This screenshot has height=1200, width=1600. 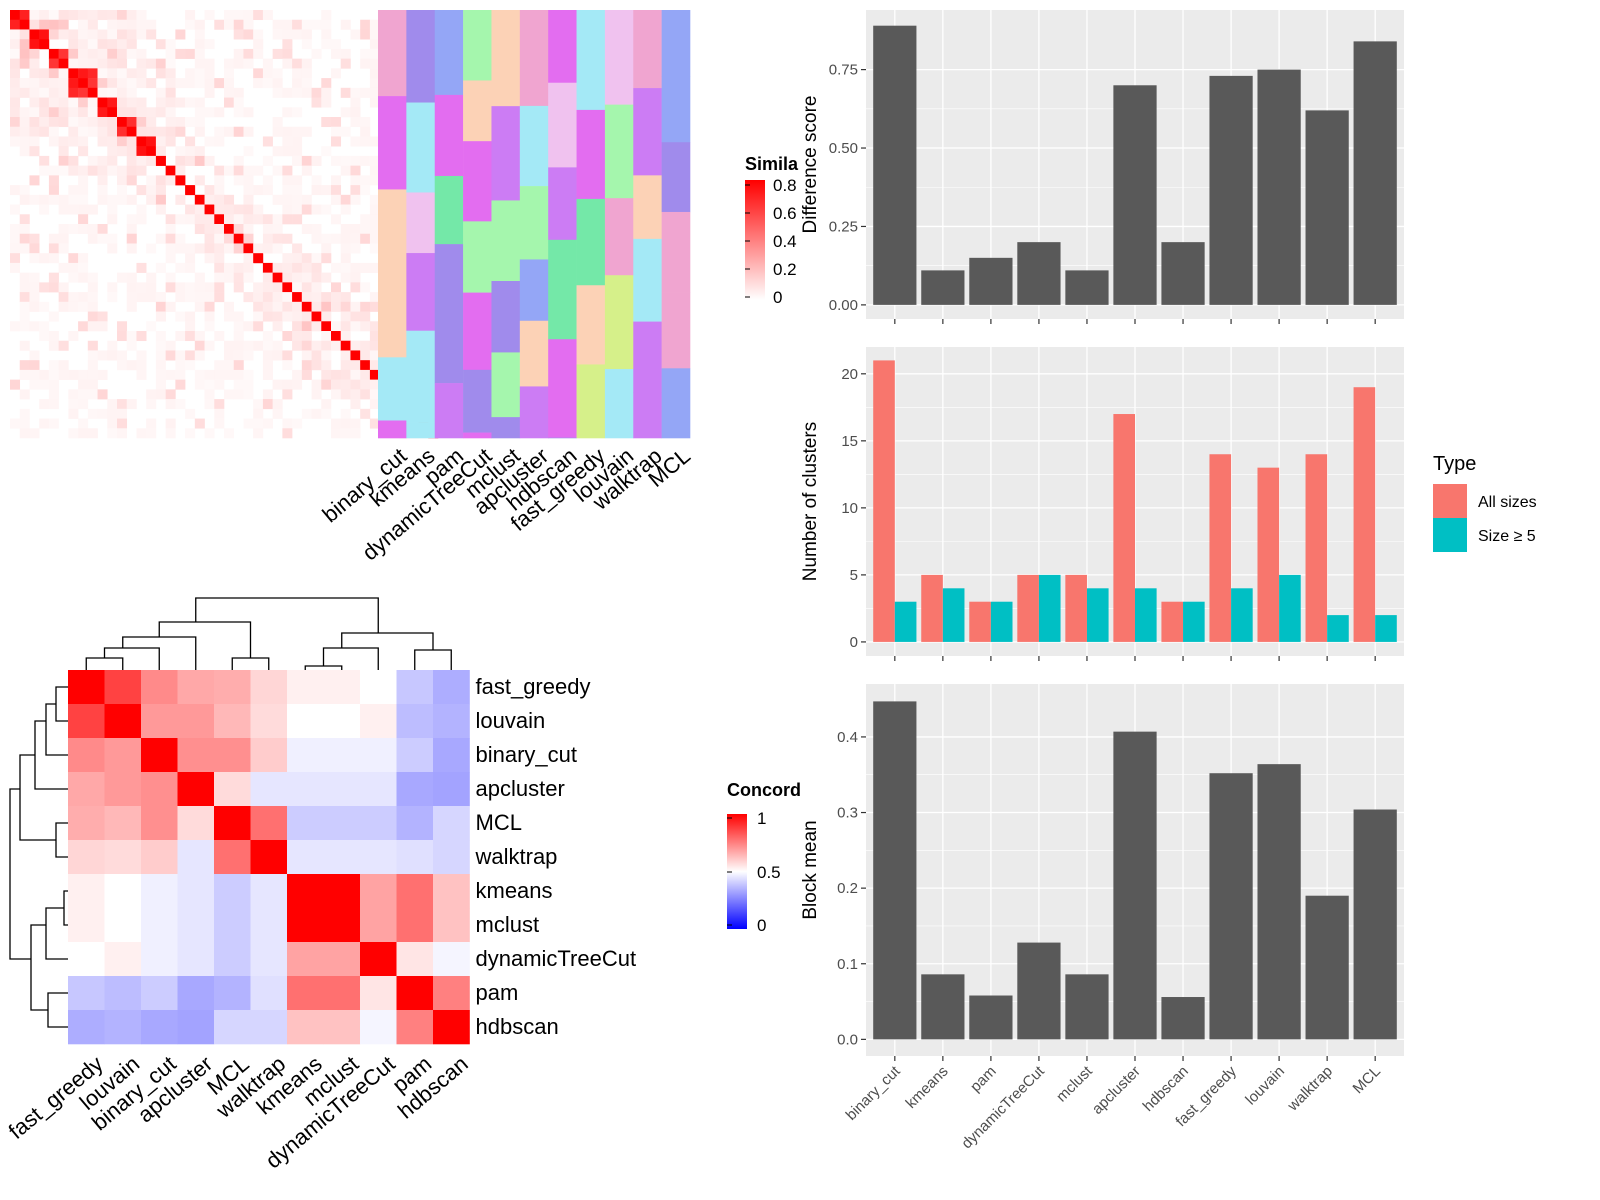 I want to click on bar-all-sizes, so click(x=1124, y=528).